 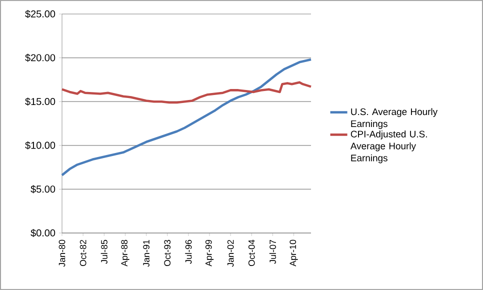 What do you see at coordinates (40, 102) in the screenshot?
I see `y-tick-label: $15.00` at bounding box center [40, 102].